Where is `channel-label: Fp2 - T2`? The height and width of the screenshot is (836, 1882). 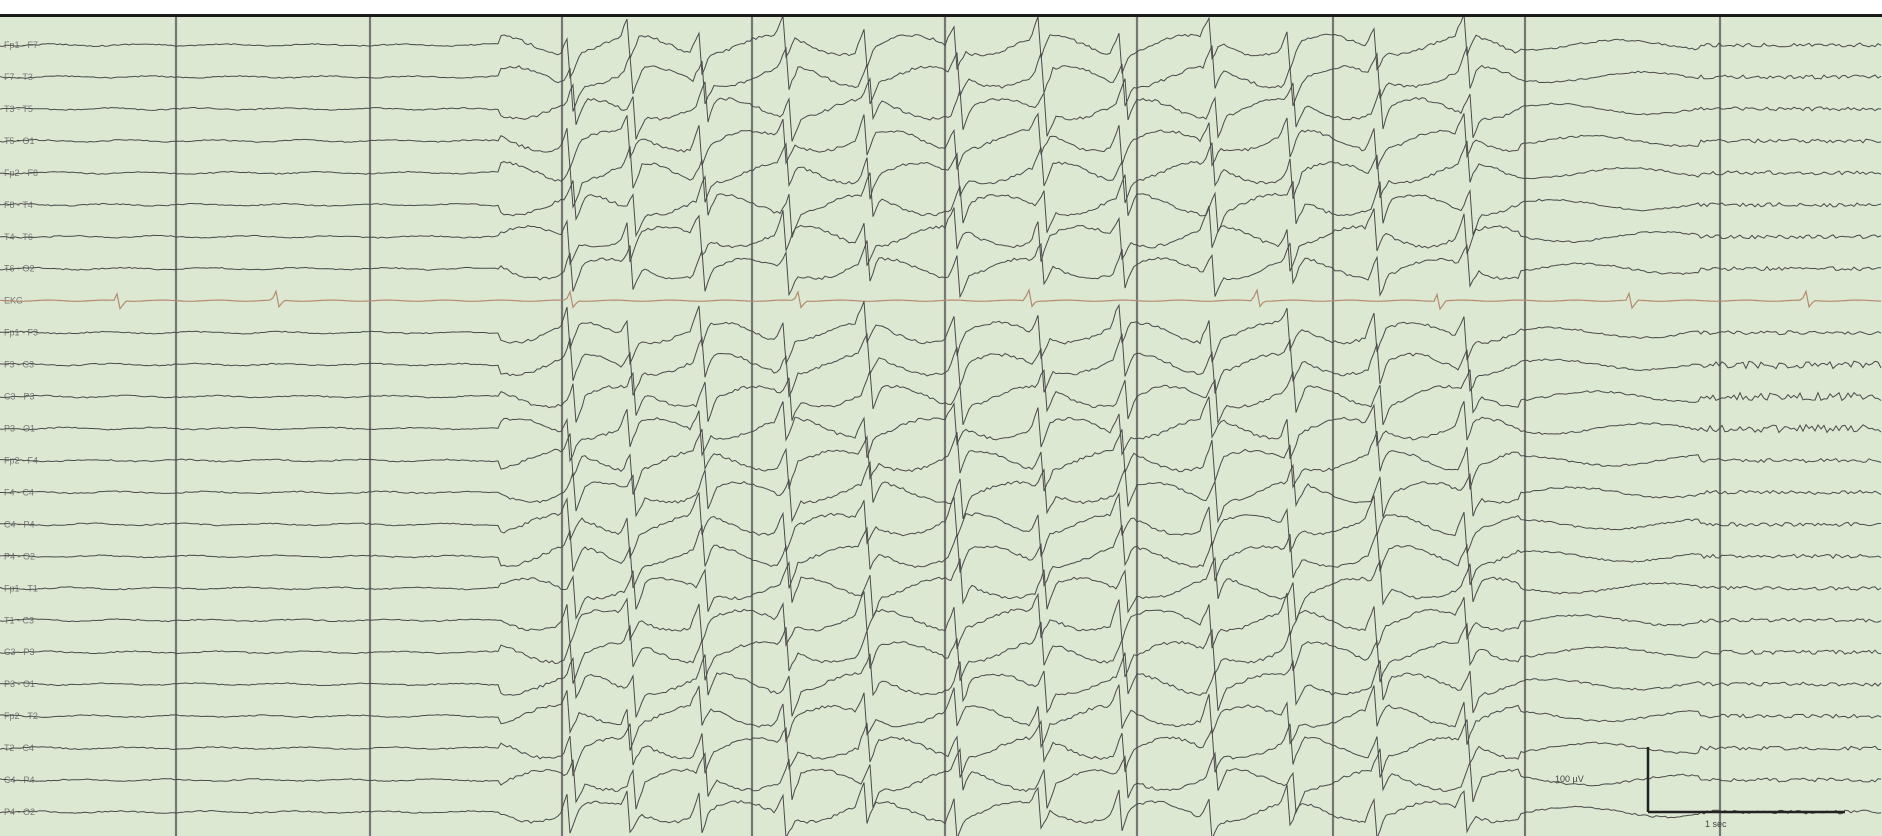
channel-label: Fp2 - T2 is located at coordinates (21, 716).